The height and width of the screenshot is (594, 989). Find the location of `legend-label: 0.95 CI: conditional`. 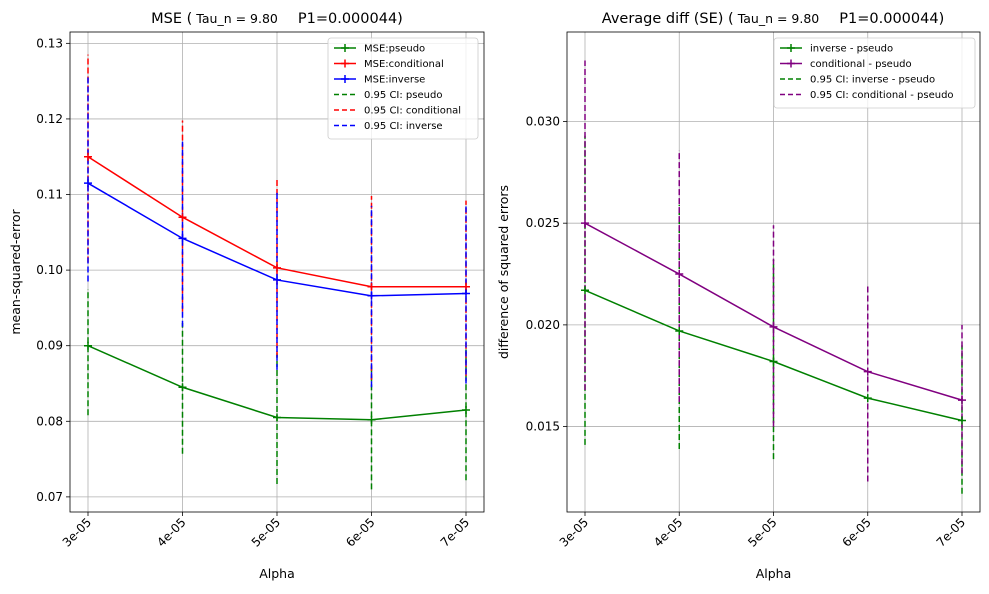

legend-label: 0.95 CI: conditional is located at coordinates (412, 111).